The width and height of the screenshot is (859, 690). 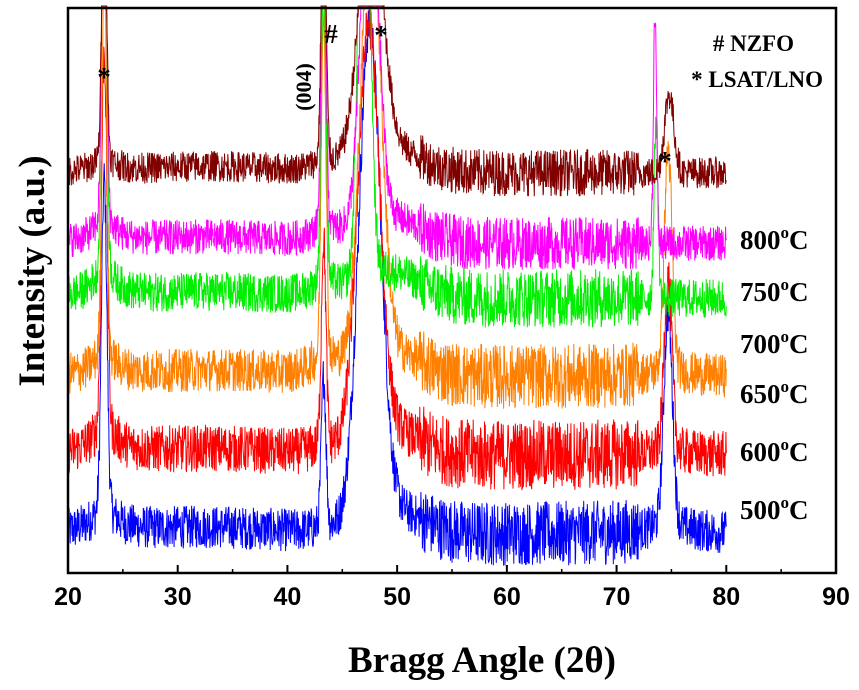 I want to click on series-label-3: 700oC, so click(x=774, y=343).